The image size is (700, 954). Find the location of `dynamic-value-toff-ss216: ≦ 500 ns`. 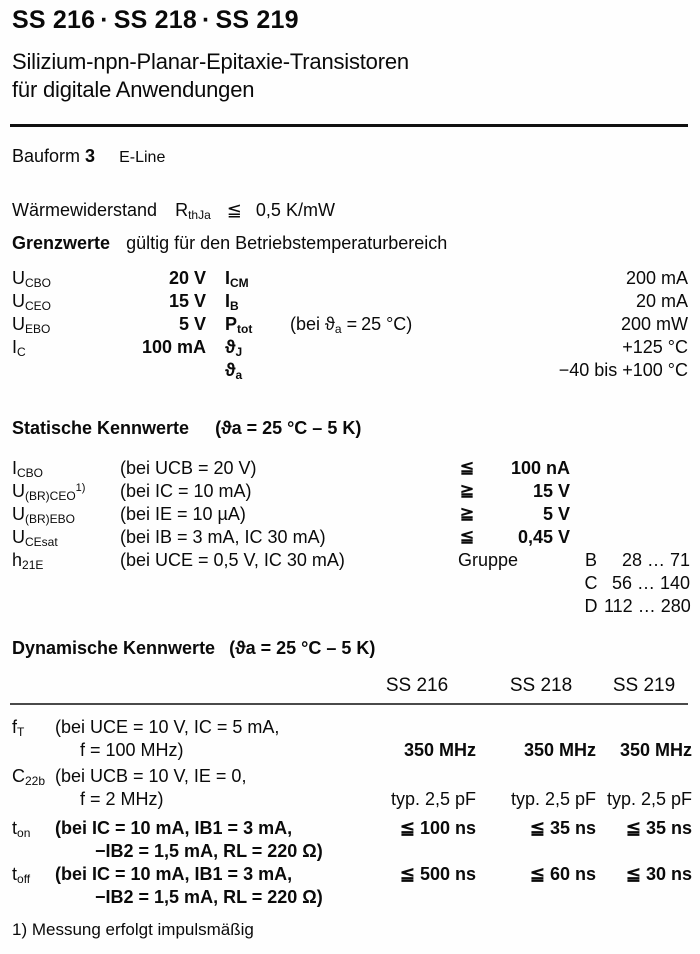

dynamic-value-toff-ss216: ≦ 500 ns is located at coordinates (437, 874).